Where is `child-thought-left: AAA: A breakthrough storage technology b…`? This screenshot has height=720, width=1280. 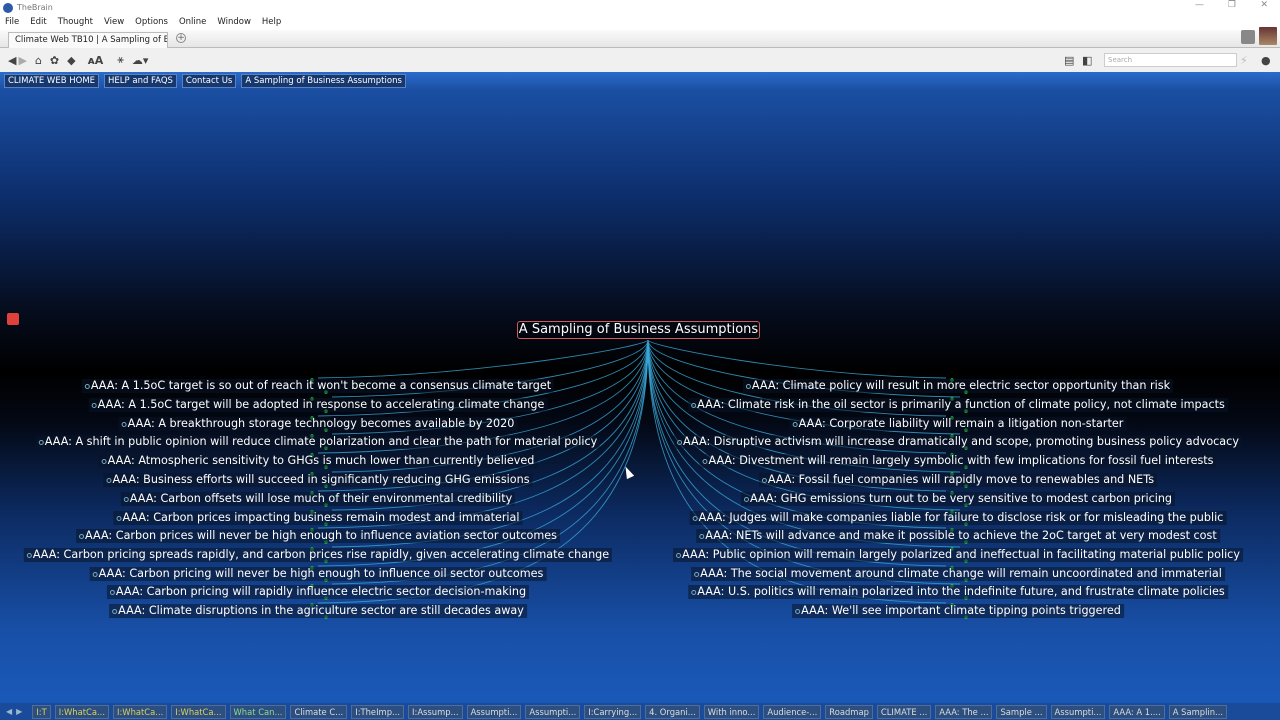 child-thought-left: AAA: A breakthrough storage technology b… is located at coordinates (318, 424).